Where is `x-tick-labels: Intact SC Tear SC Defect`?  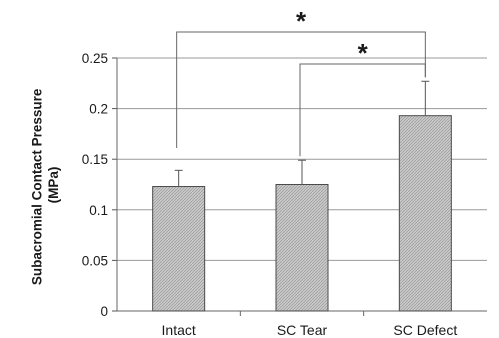 x-tick-labels: Intact SC Tear SC Defect is located at coordinates (310, 330).